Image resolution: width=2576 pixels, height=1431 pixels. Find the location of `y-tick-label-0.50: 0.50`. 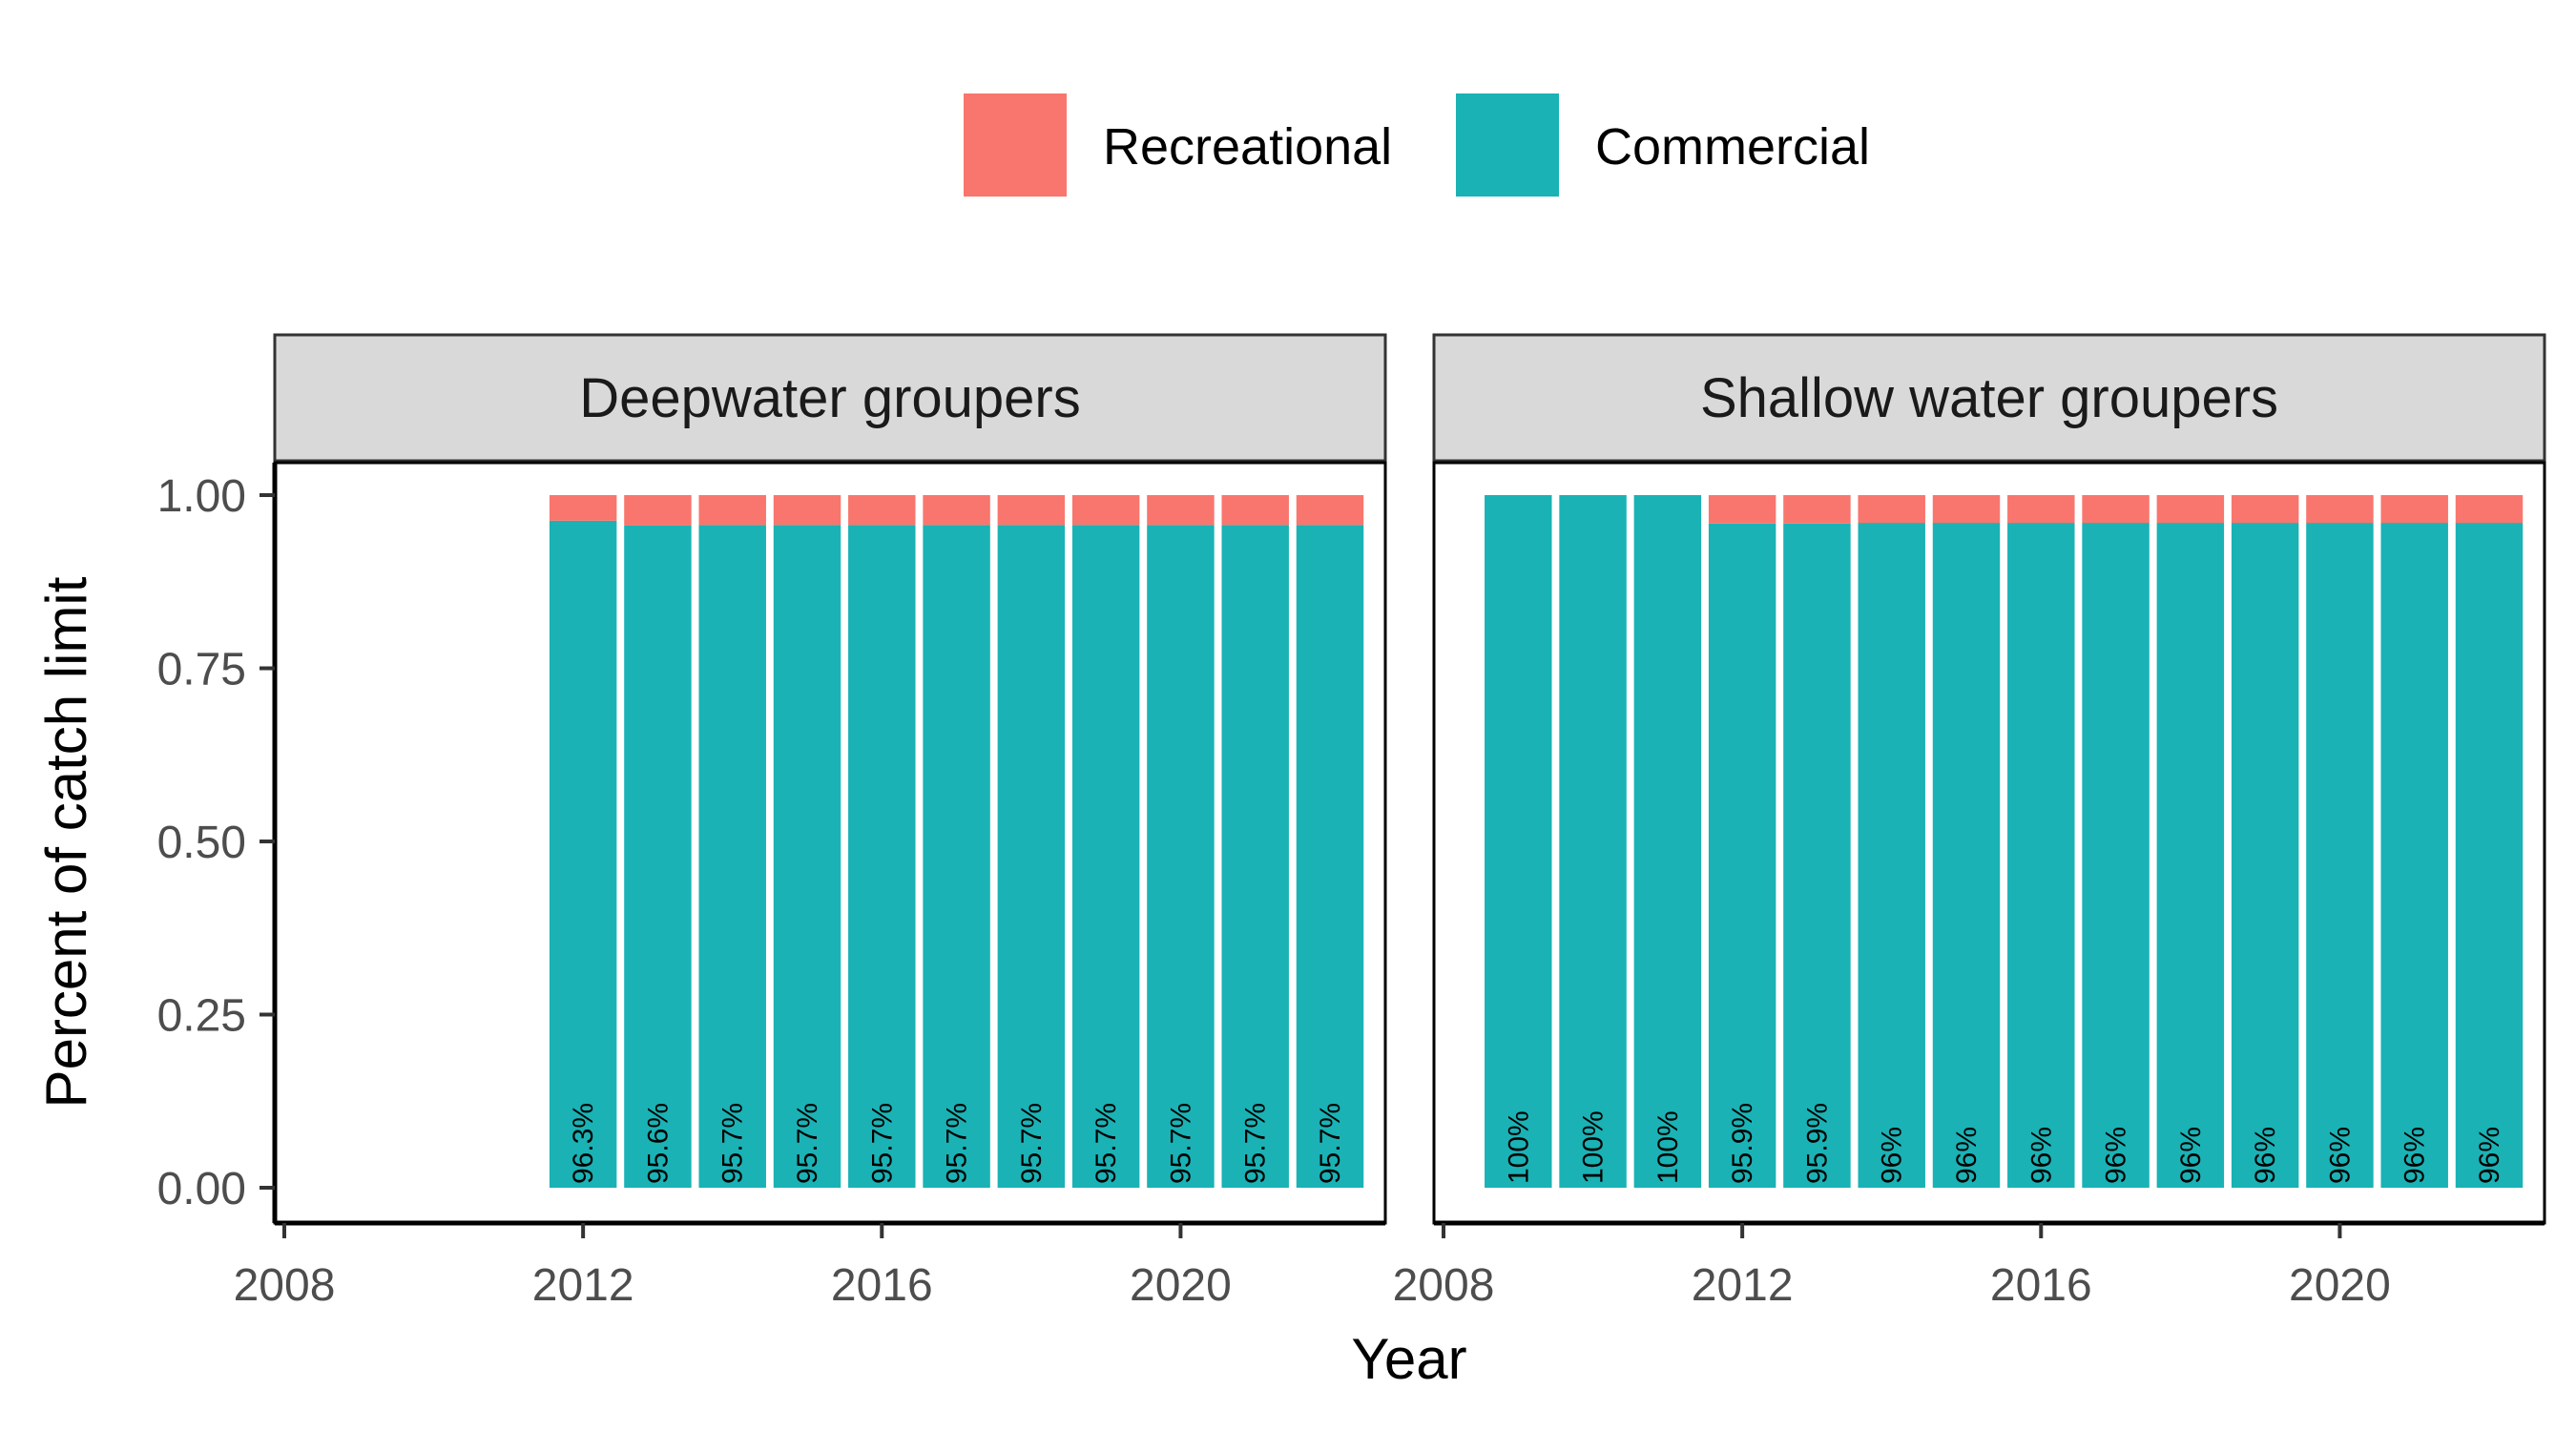

y-tick-label-0.50: 0.50 is located at coordinates (201, 843).